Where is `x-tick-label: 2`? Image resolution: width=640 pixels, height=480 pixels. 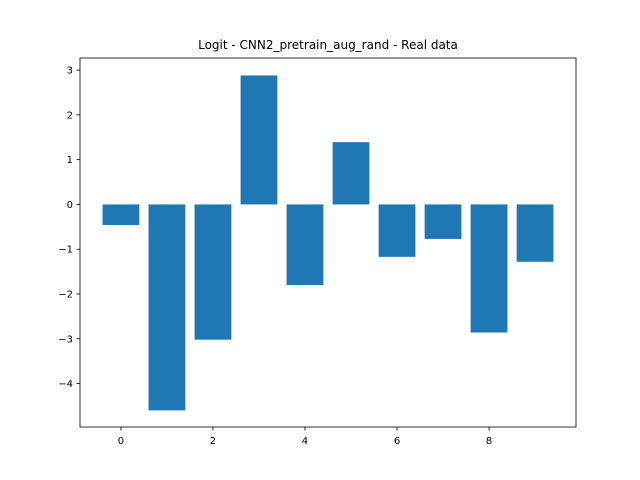
x-tick-label: 2 is located at coordinates (213, 441).